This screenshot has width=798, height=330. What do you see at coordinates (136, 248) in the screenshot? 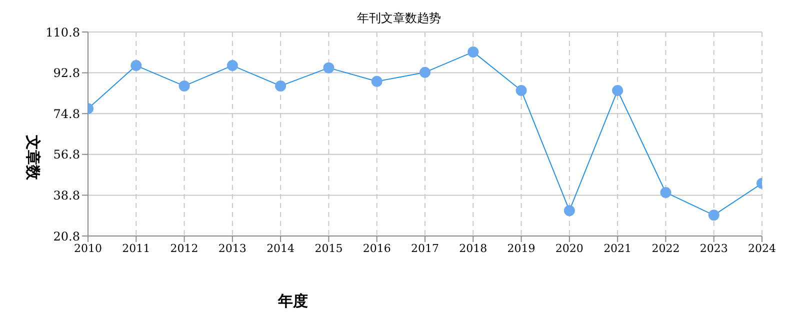
I see `x-tick-label: 2011` at bounding box center [136, 248].